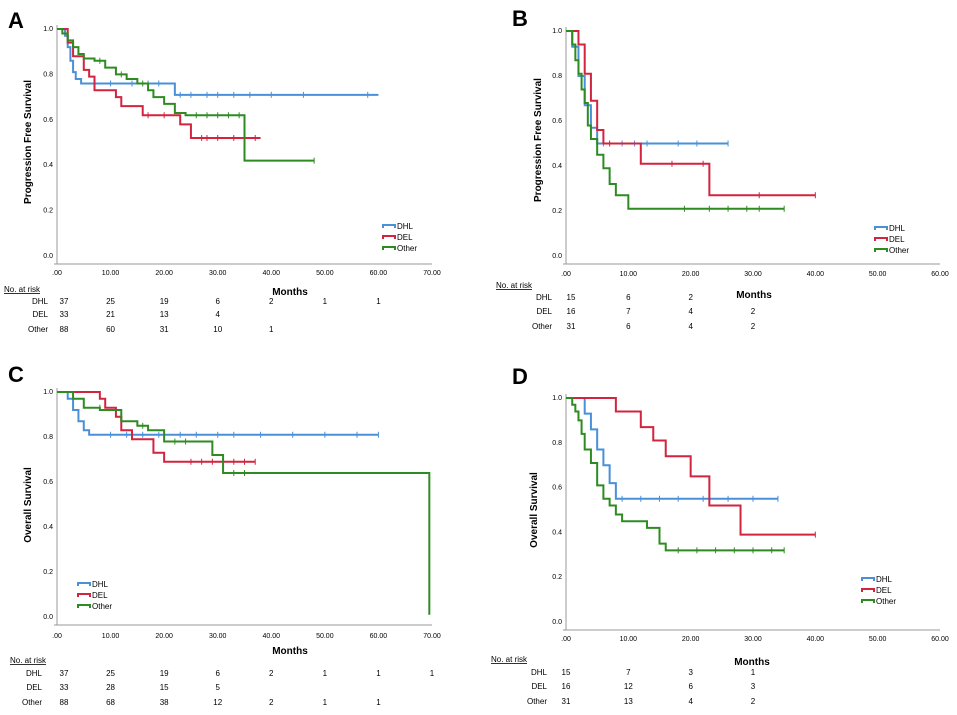 The image size is (957, 715). I want to click on risk-count: 4, so click(690, 326).